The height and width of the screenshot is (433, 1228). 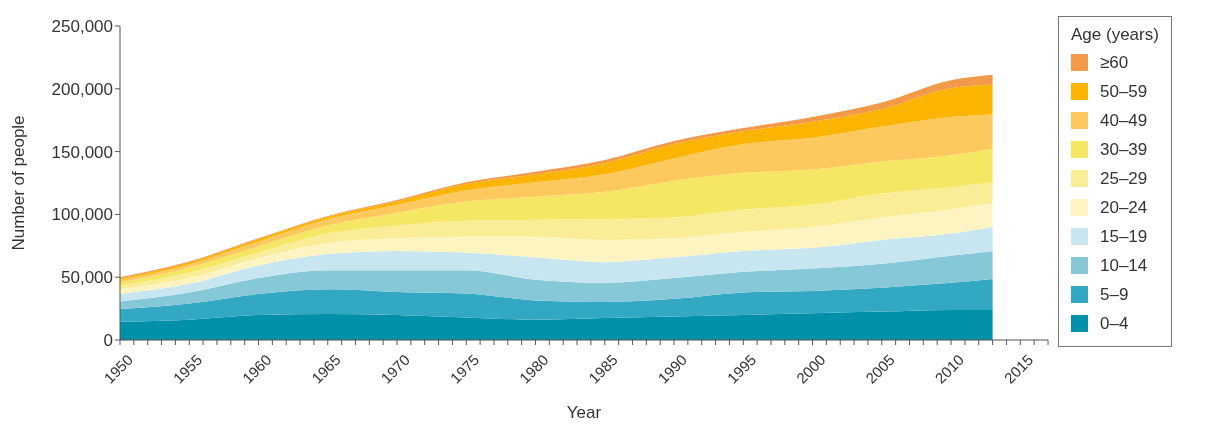 I want to click on legend-label: 30–39, so click(x=1124, y=149).